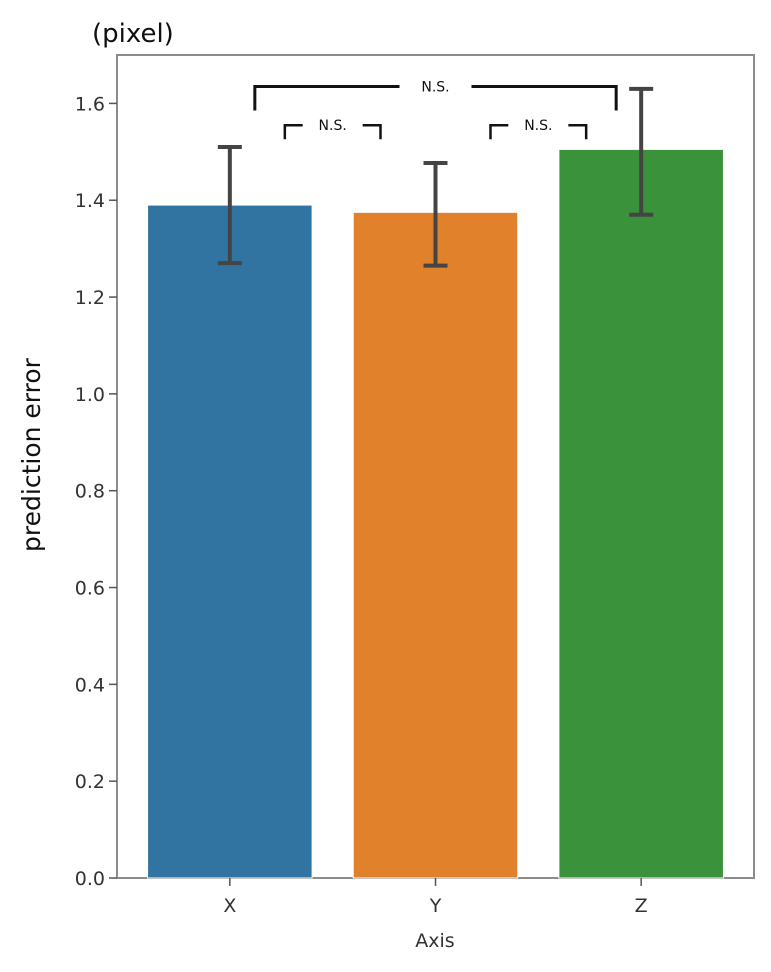 The image size is (771, 972). Describe the element at coordinates (133, 34) in the screenshot. I see `unit-label: (pixel)` at that location.